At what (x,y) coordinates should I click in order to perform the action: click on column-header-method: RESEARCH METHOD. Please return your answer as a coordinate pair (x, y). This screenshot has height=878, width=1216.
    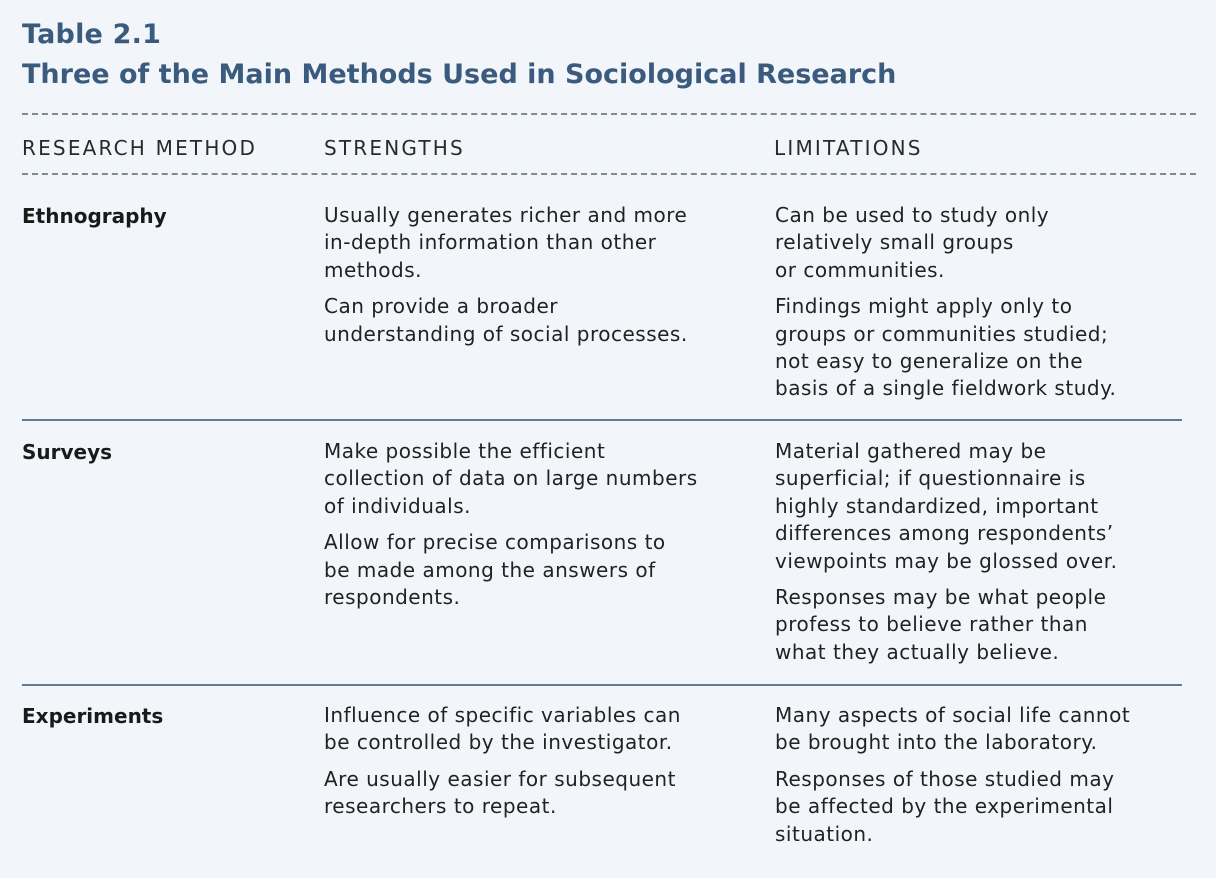
    Looking at the image, I should click on (140, 148).